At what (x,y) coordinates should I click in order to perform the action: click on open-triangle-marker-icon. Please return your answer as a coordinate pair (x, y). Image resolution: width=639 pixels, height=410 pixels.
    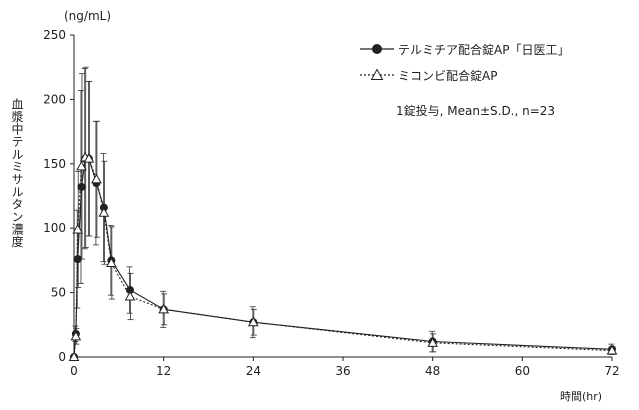
    Looking at the image, I should click on (377, 74).